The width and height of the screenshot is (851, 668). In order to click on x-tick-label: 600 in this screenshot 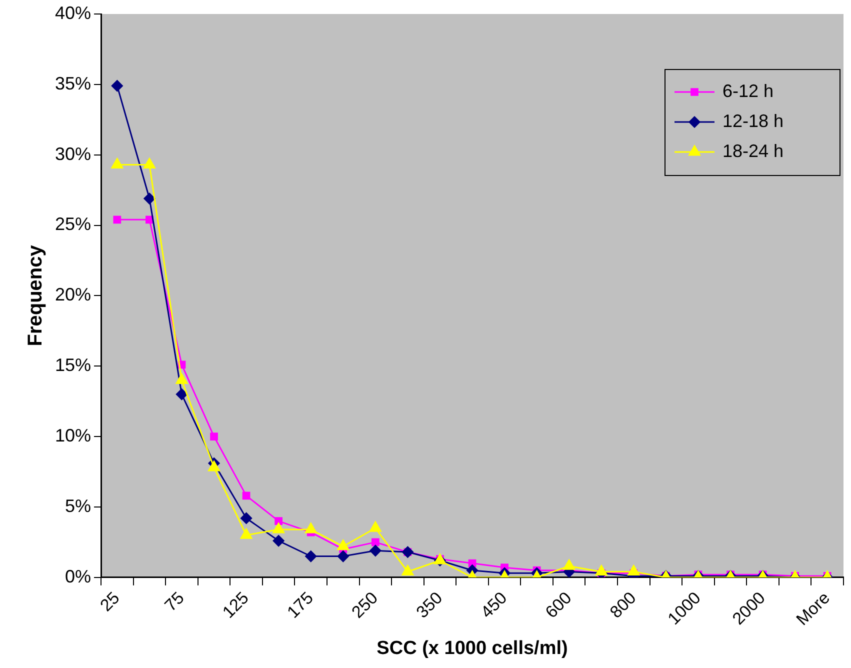, I will do `click(559, 605)`.